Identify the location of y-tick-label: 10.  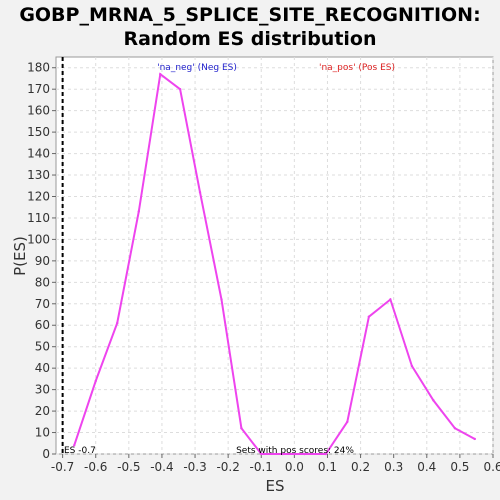
(42, 433).